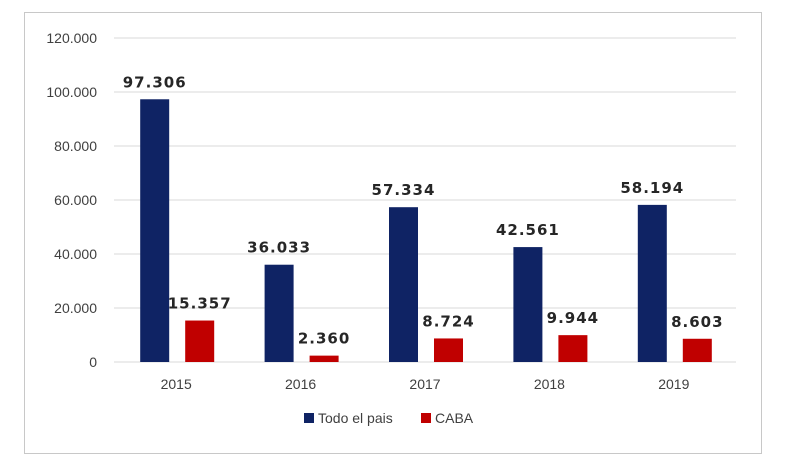 The image size is (811, 466). What do you see at coordinates (176, 384) in the screenshot?
I see `x-tick-label: 2015` at bounding box center [176, 384].